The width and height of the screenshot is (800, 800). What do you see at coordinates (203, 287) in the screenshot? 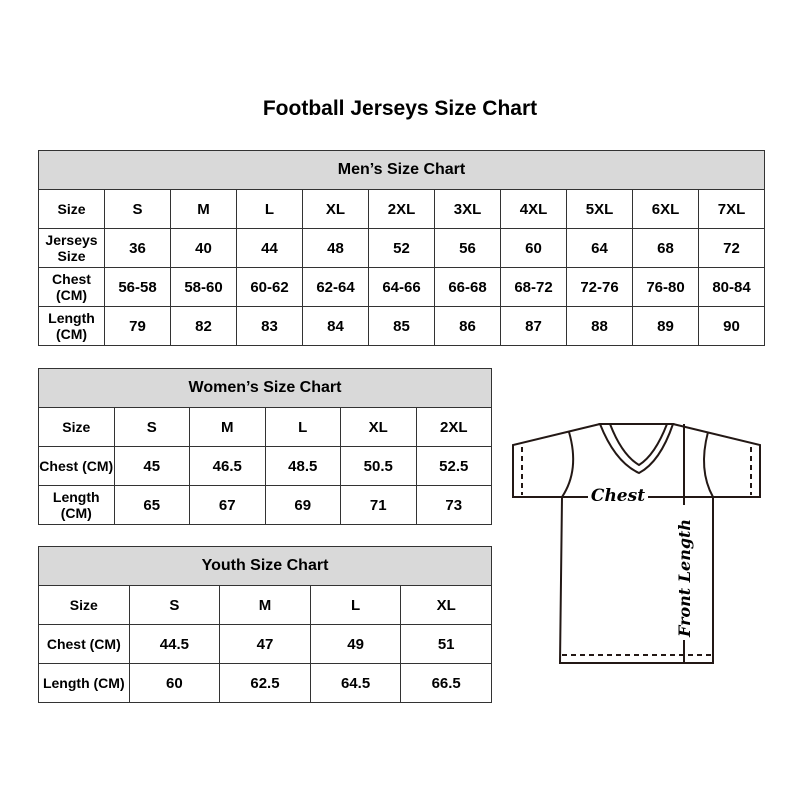
I see `table-cell: 58-60` at bounding box center [203, 287].